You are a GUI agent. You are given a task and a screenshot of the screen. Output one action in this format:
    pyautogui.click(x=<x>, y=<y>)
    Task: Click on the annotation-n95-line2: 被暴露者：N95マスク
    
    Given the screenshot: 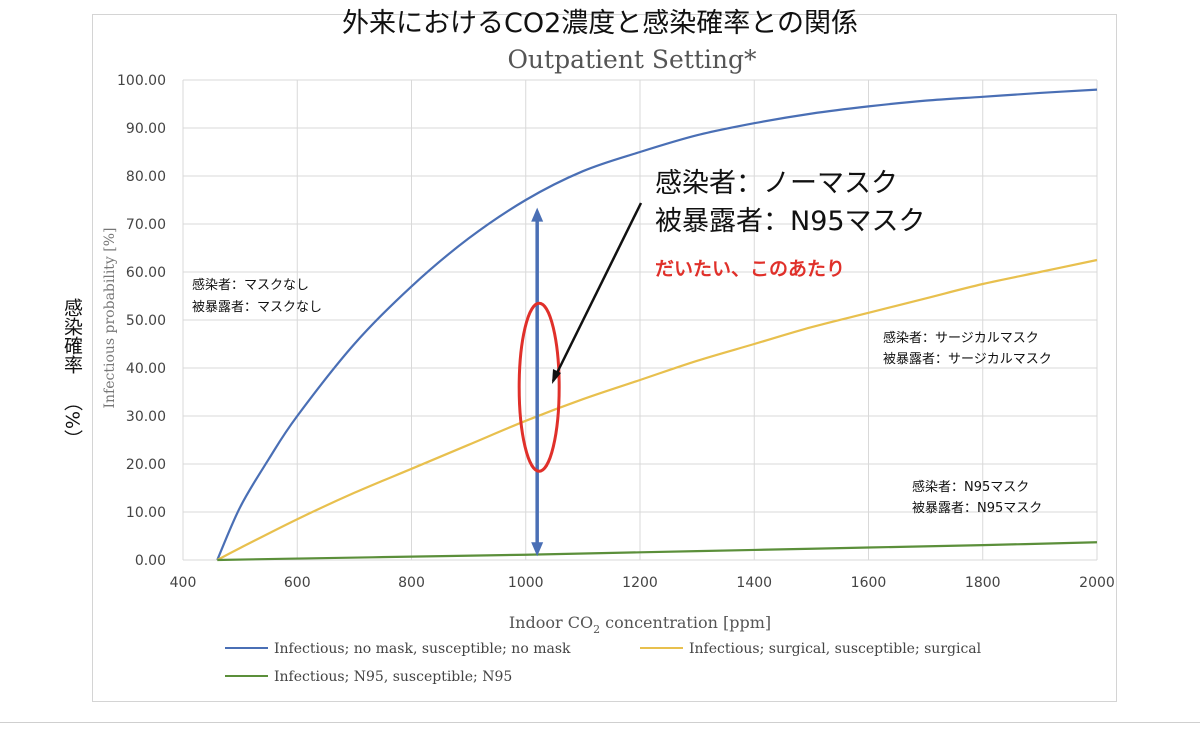 What is the action you would take?
    pyautogui.click(x=977, y=508)
    